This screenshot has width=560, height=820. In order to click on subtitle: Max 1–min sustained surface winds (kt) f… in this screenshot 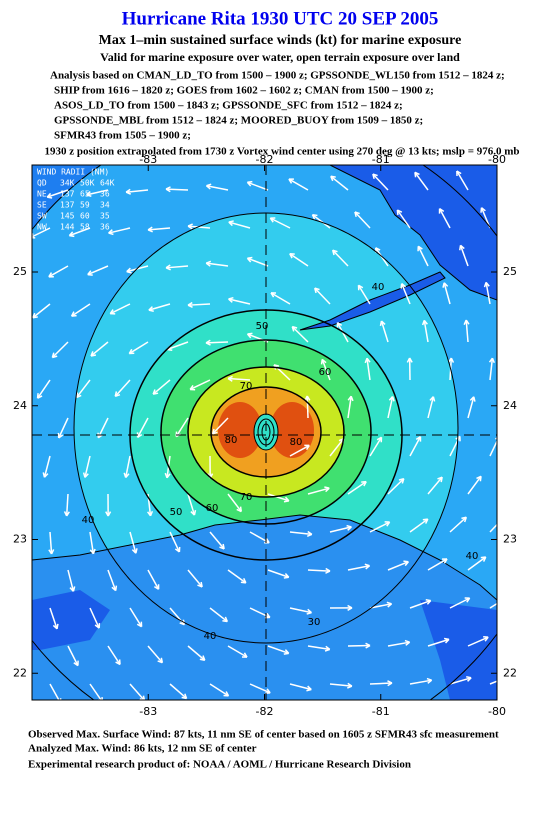, I will do `click(280, 40)`.